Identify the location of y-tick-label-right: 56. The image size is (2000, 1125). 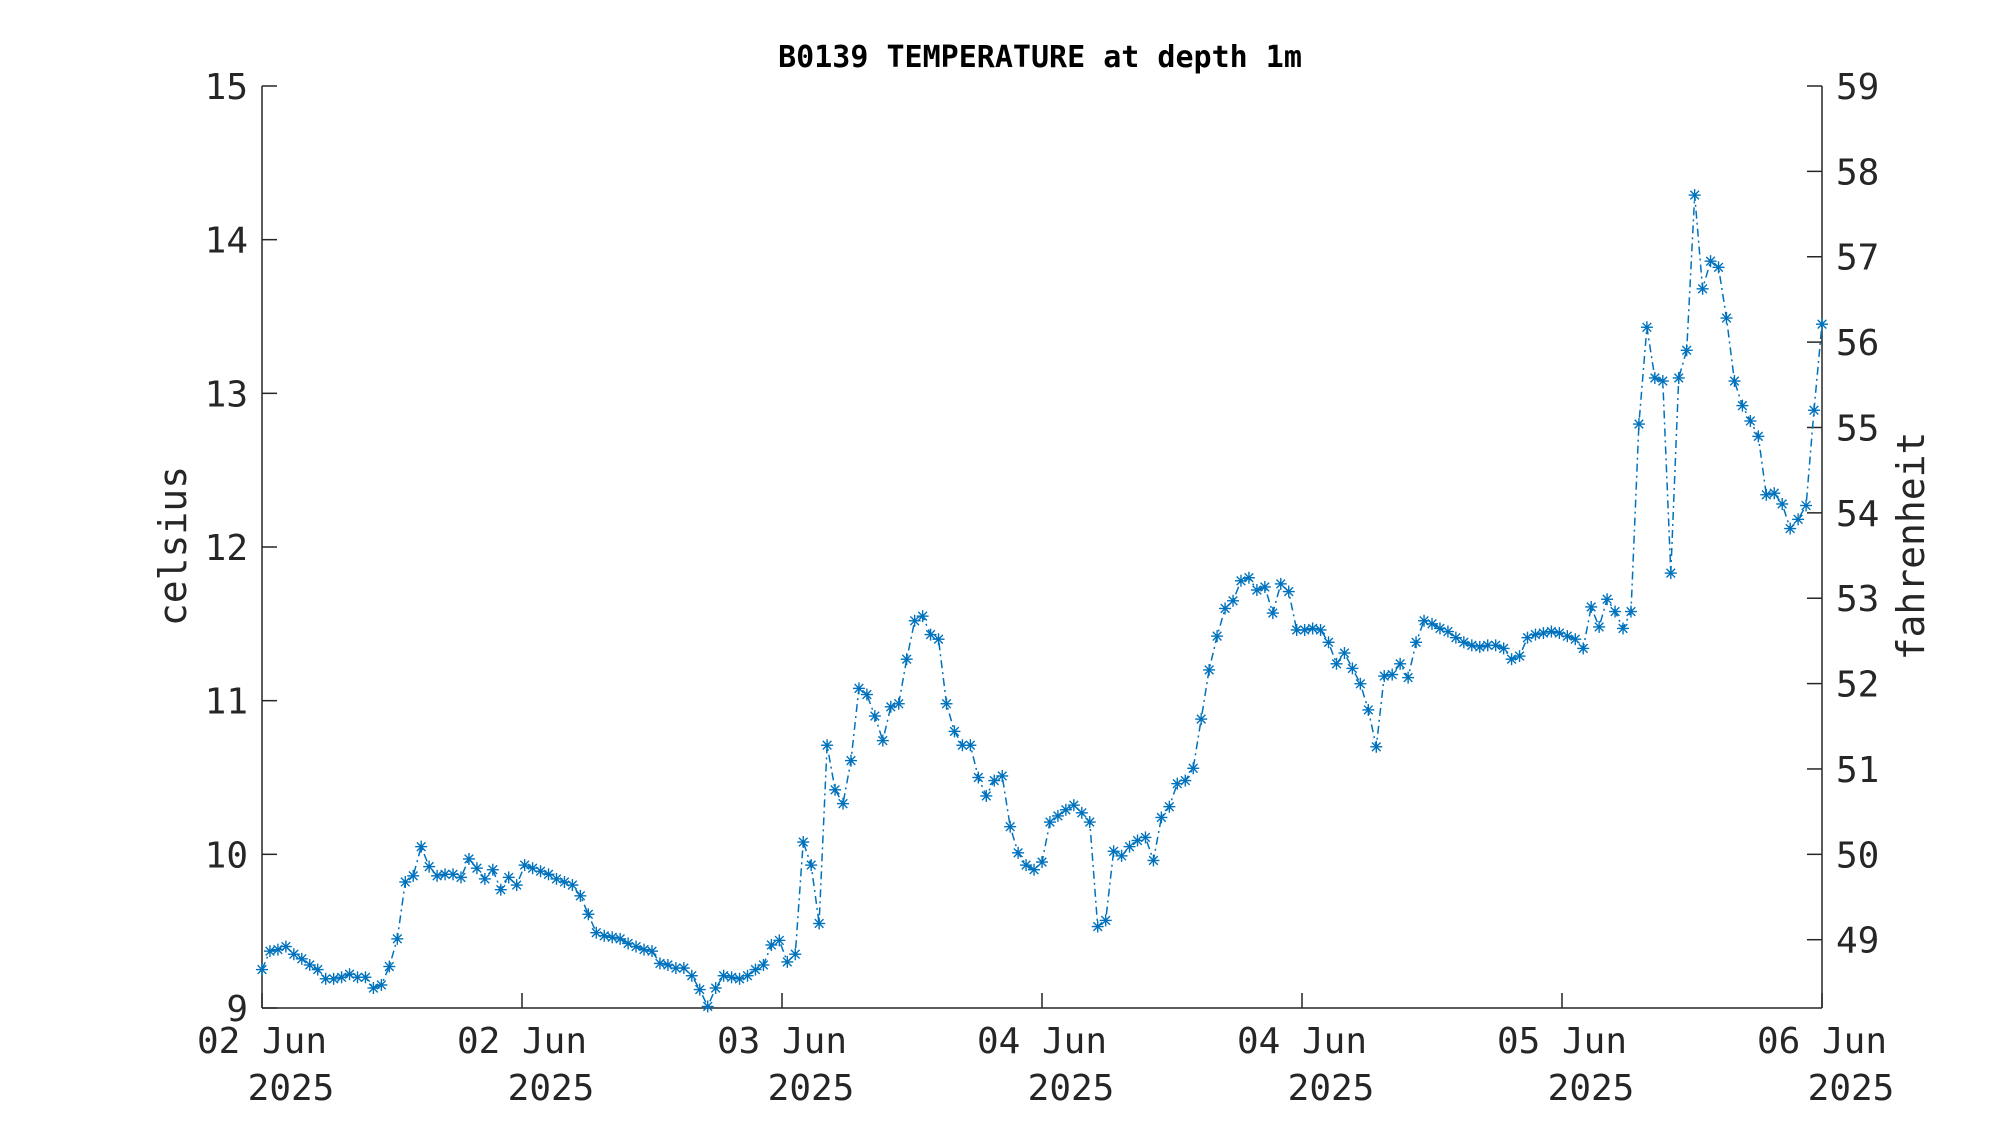
(1857, 343).